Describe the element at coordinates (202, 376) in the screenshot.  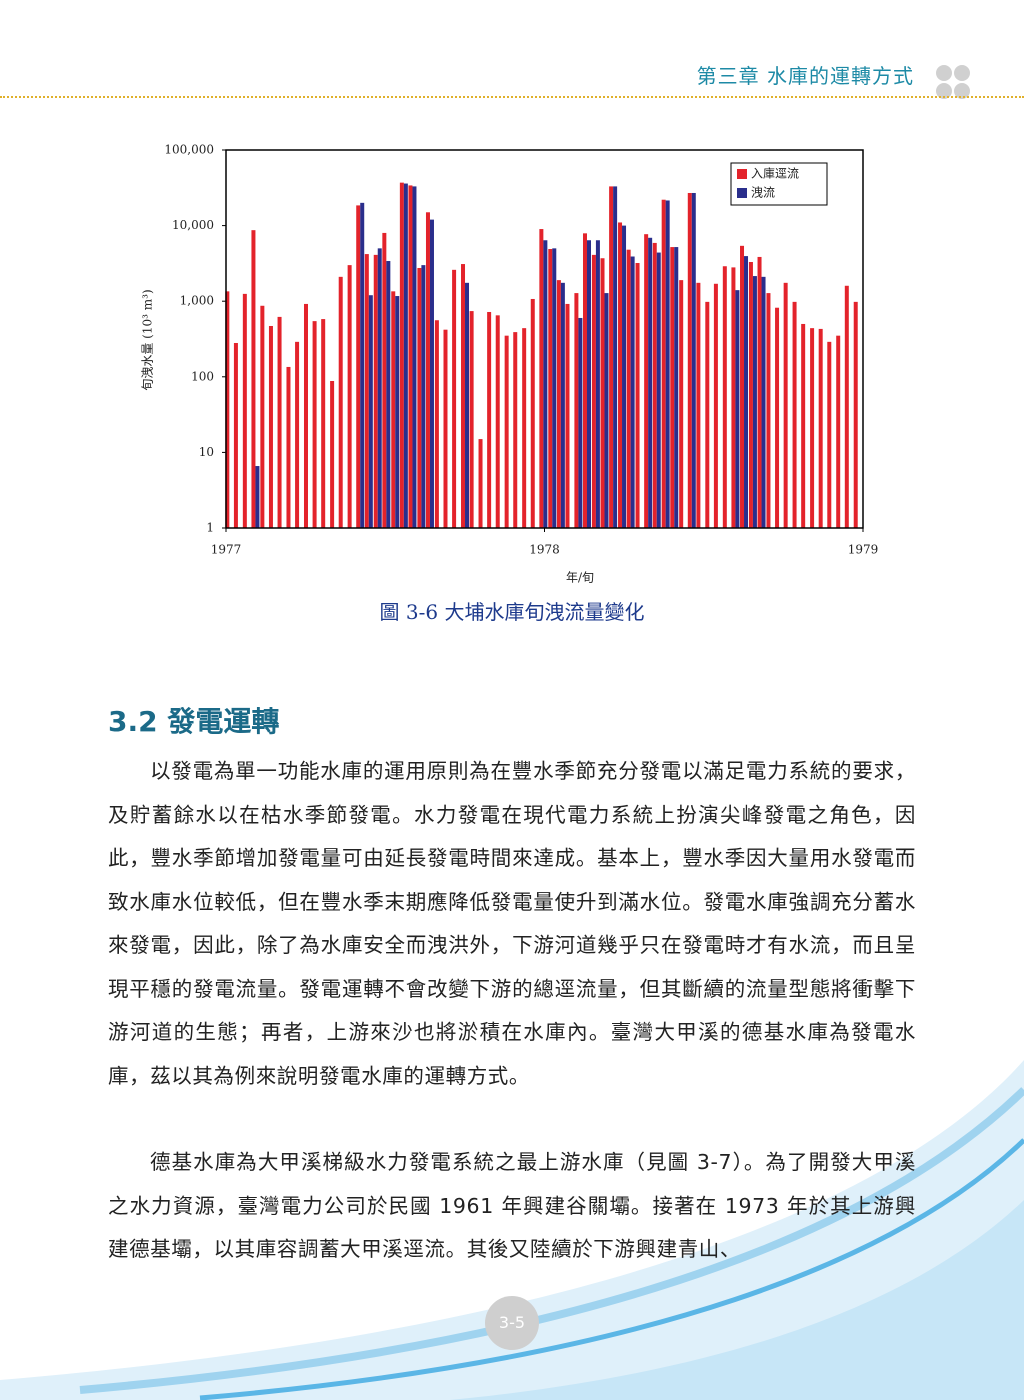
I see `y-tick-label: 100` at that location.